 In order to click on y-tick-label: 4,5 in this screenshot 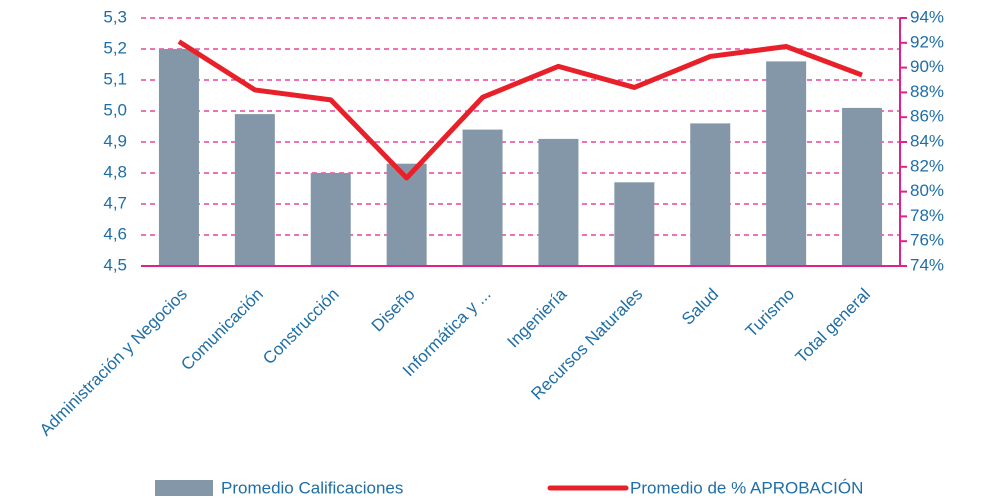, I will do `click(115, 264)`.